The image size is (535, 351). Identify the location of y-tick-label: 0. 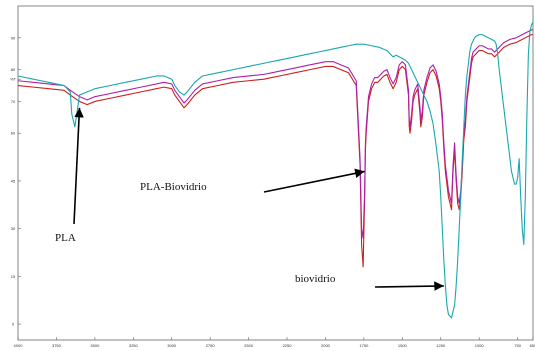
(13, 324).